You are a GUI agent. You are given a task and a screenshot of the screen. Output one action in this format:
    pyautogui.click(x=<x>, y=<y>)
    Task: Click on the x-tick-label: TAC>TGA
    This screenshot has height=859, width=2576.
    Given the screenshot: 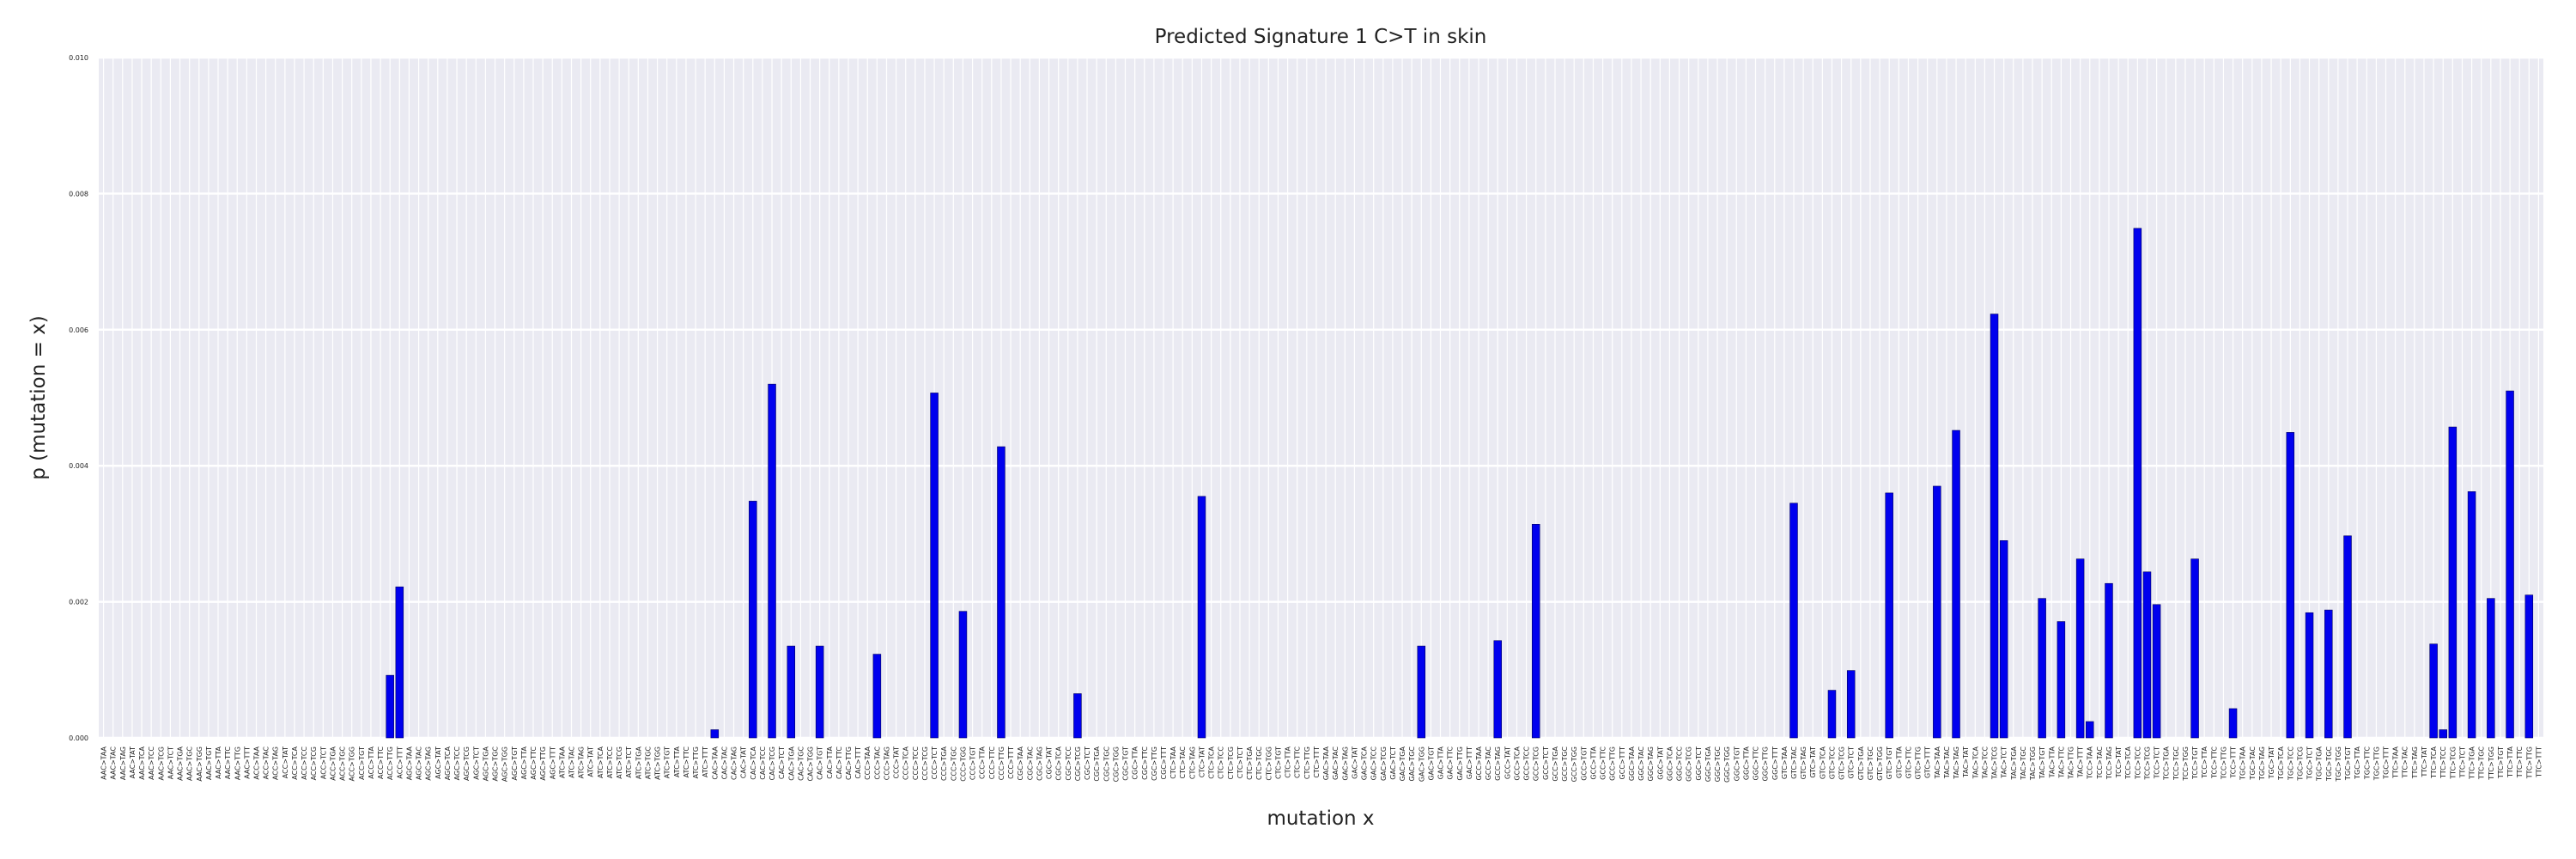 What is the action you would take?
    pyautogui.click(x=2014, y=763)
    